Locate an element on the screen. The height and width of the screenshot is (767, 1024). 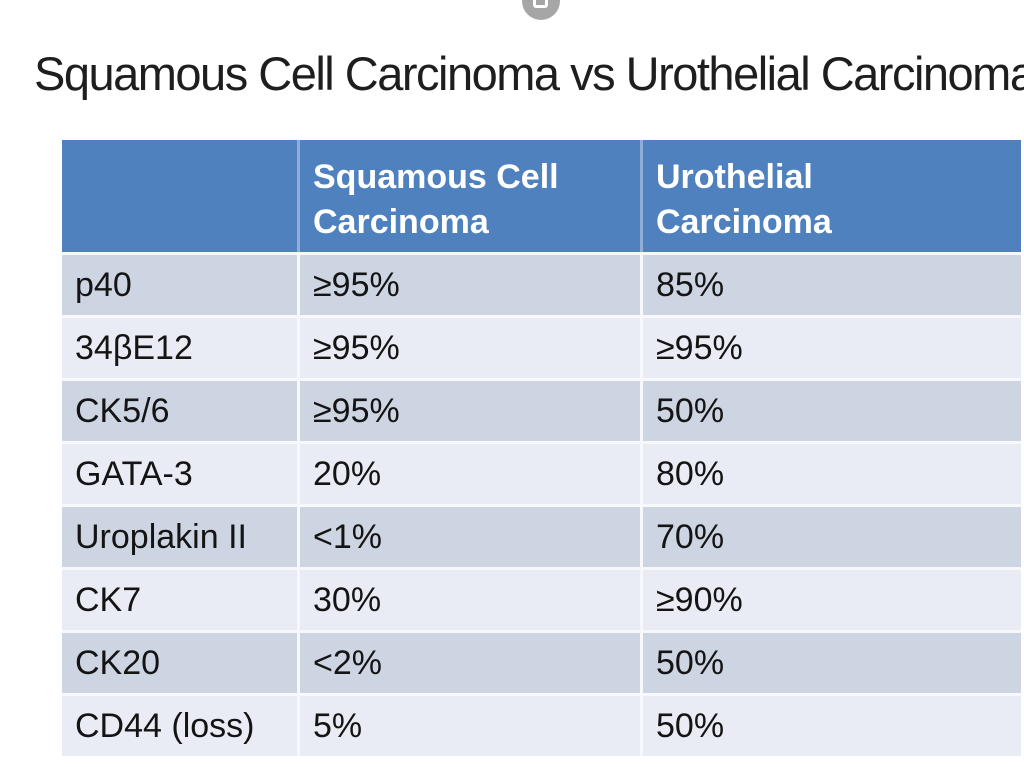
table-row: GATA-3 20% 80% is located at coordinates (541, 472).